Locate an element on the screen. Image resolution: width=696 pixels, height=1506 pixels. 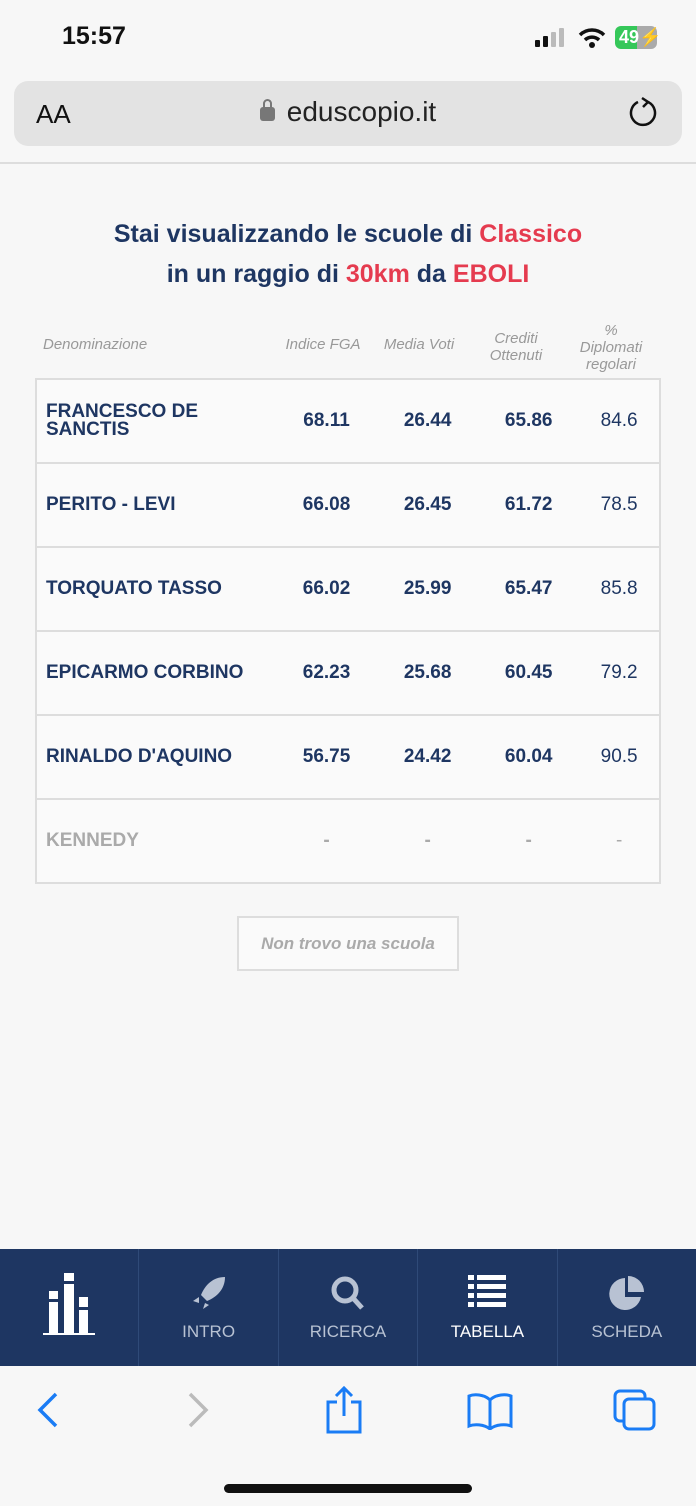
divider is located at coordinates (348, 163).